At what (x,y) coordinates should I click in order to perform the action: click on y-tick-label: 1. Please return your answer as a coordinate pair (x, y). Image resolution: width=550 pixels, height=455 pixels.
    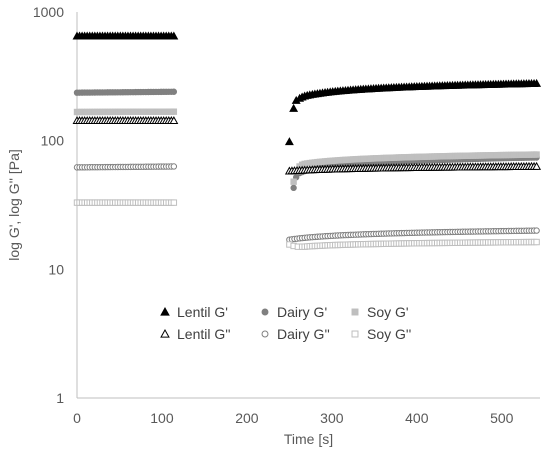
    Looking at the image, I should click on (60, 398).